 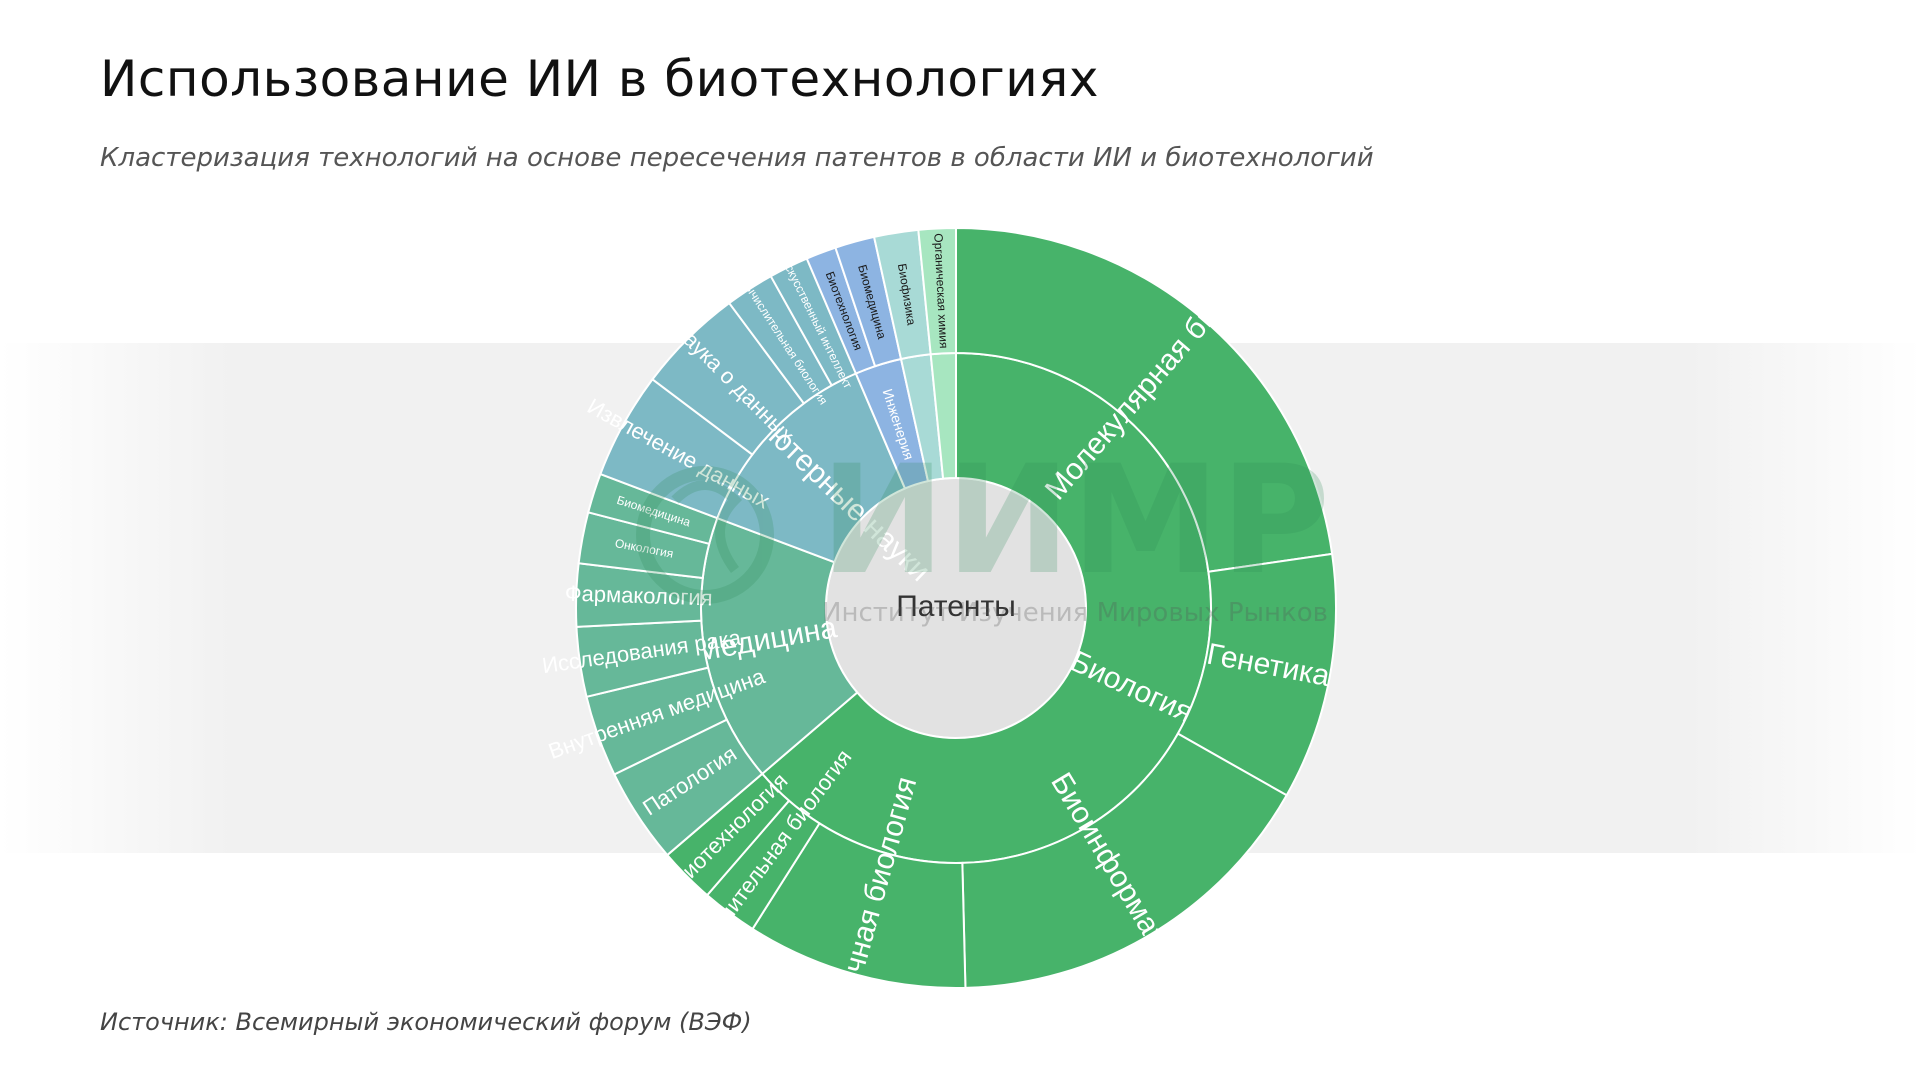 What do you see at coordinates (599, 79) in the screenshot?
I see `page-title: Использование ИИ в биотехнологиях` at bounding box center [599, 79].